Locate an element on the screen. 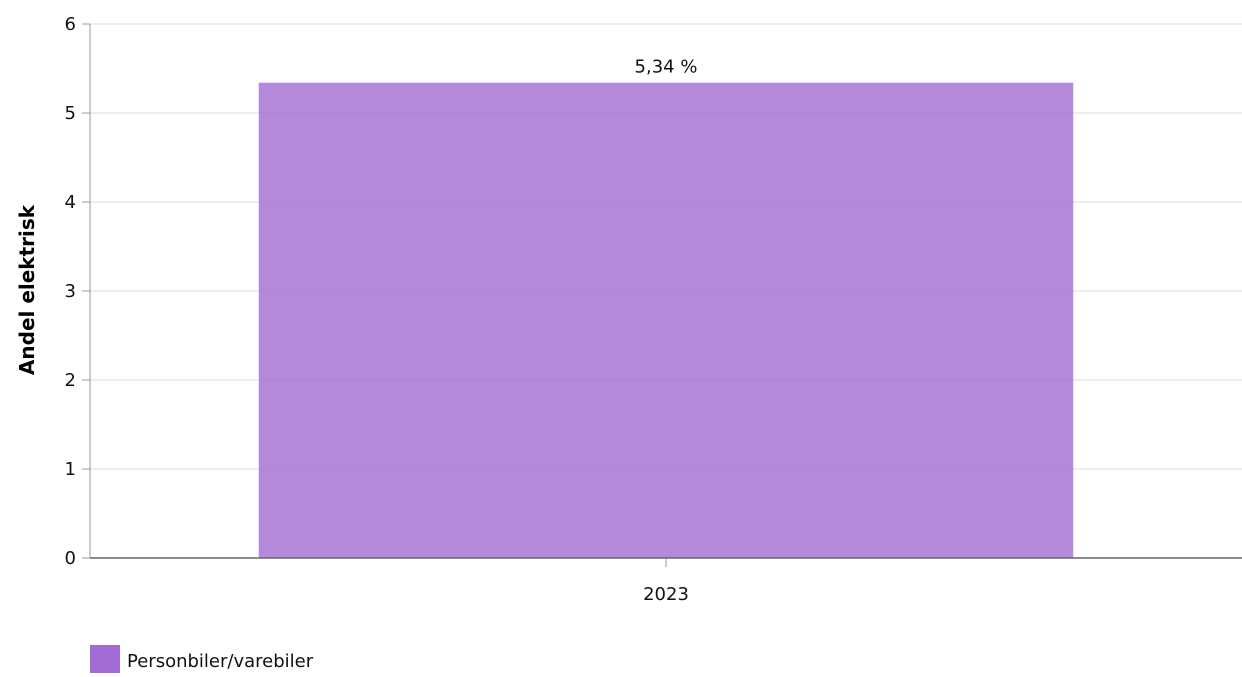  y-tick-label: 5 is located at coordinates (70, 113).